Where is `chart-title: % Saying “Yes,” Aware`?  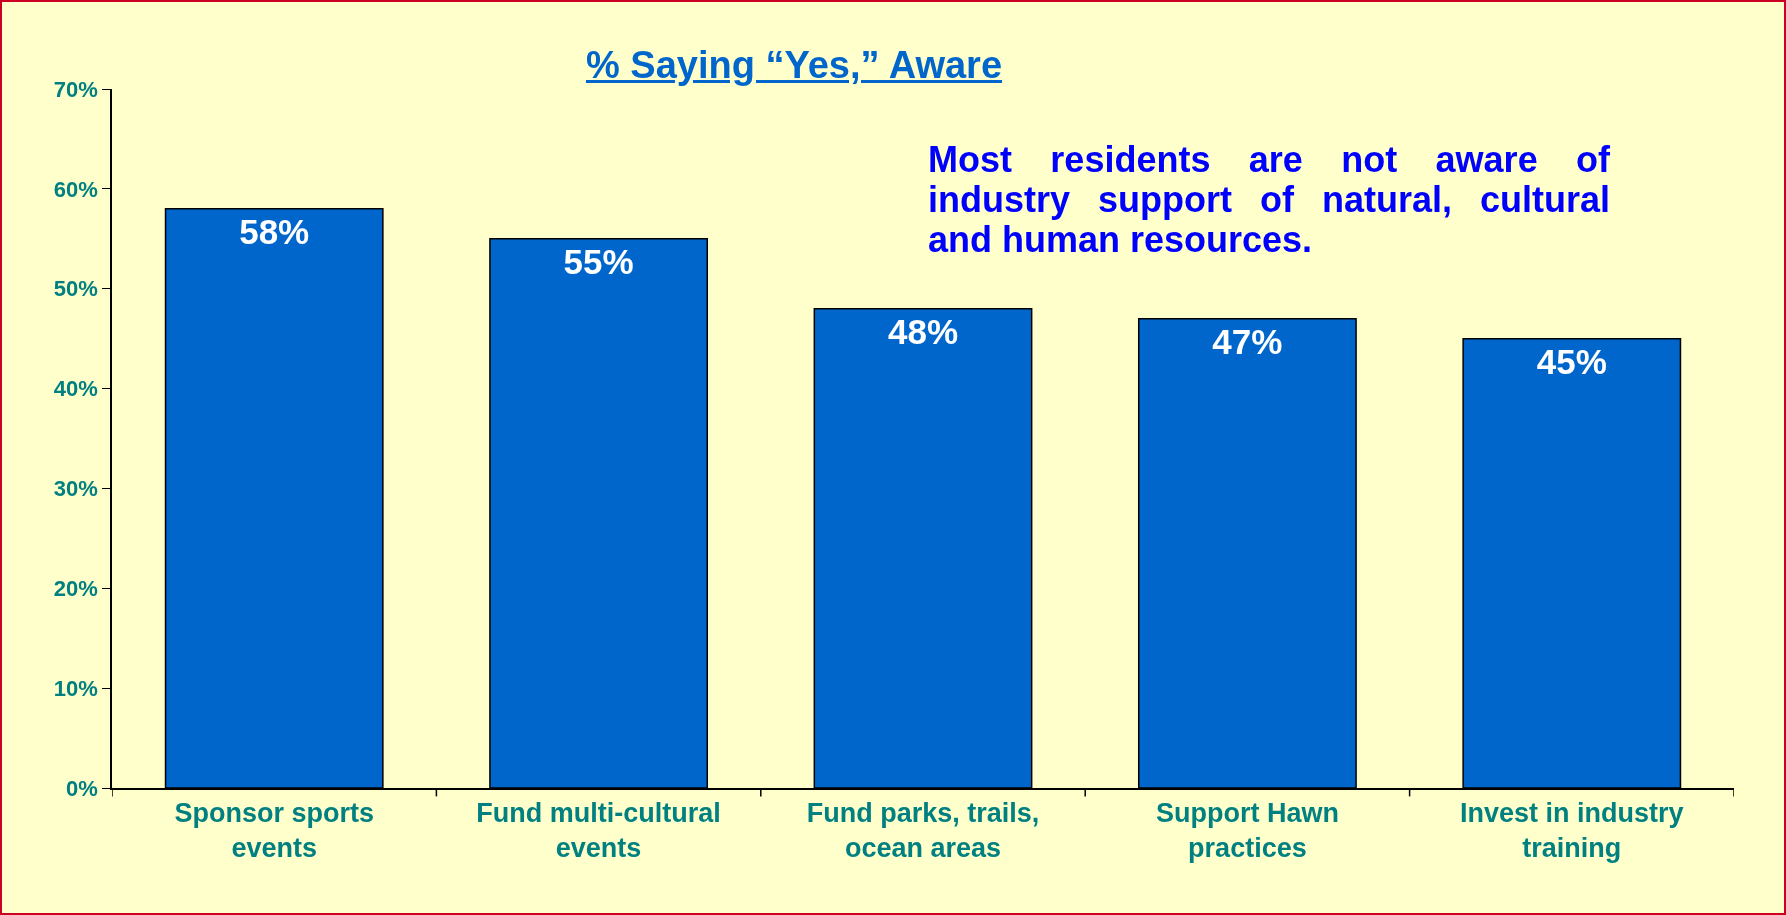 chart-title: % Saying “Yes,” Aware is located at coordinates (794, 65).